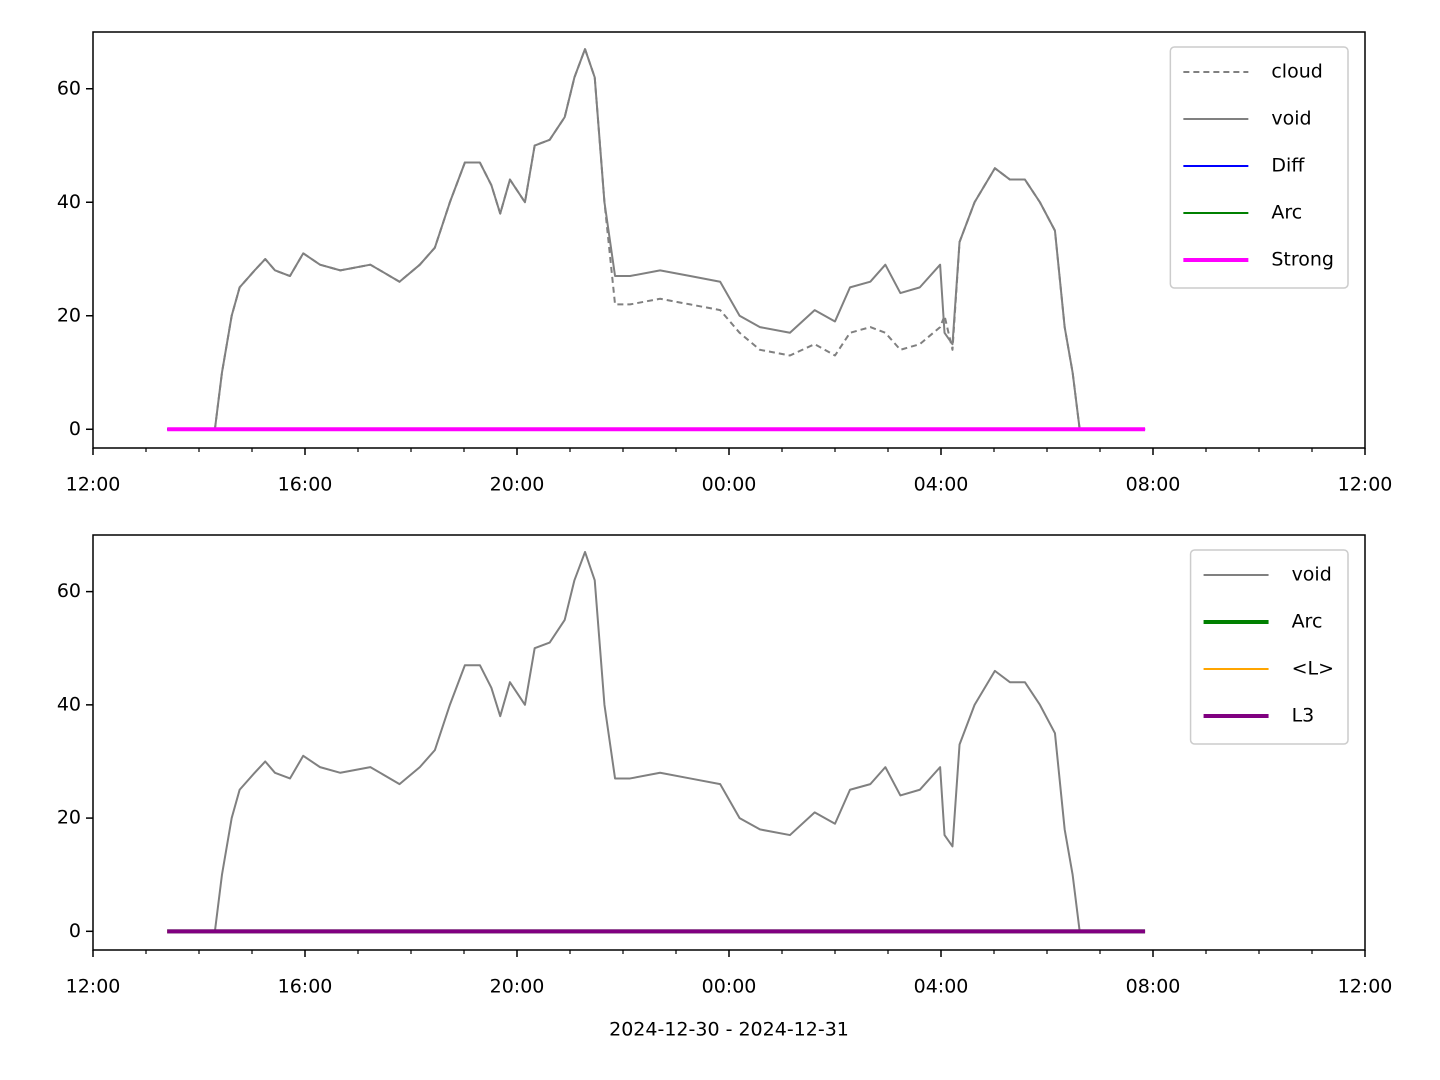 Image resolution: width=1440 pixels, height=1080 pixels. What do you see at coordinates (1313, 669) in the screenshot?
I see `legend-label: <L>` at bounding box center [1313, 669].